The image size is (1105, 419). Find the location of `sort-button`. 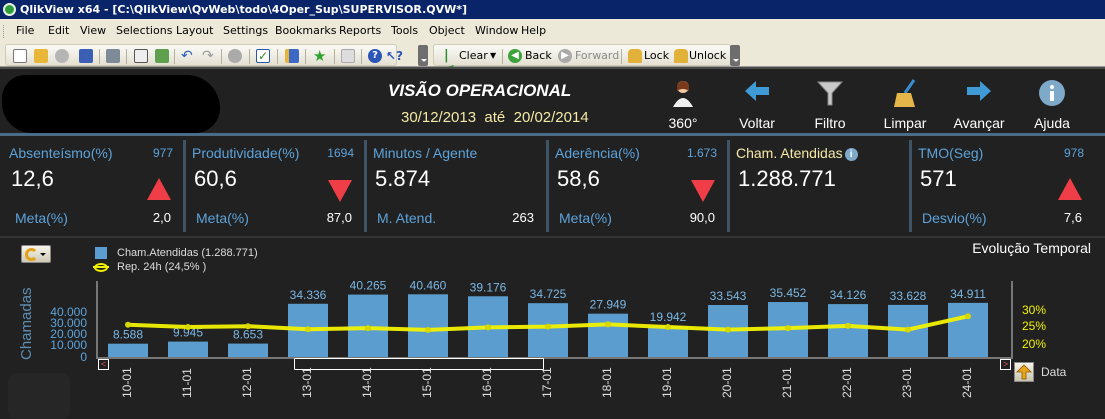

sort-button is located at coordinates (1024, 372).